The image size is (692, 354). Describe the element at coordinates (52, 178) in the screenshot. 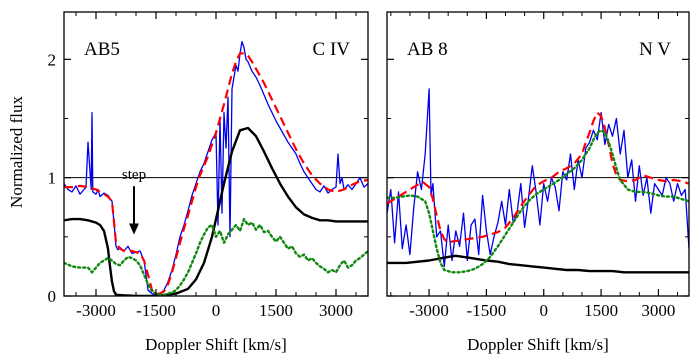

I see `y-tick-label: 1` at that location.